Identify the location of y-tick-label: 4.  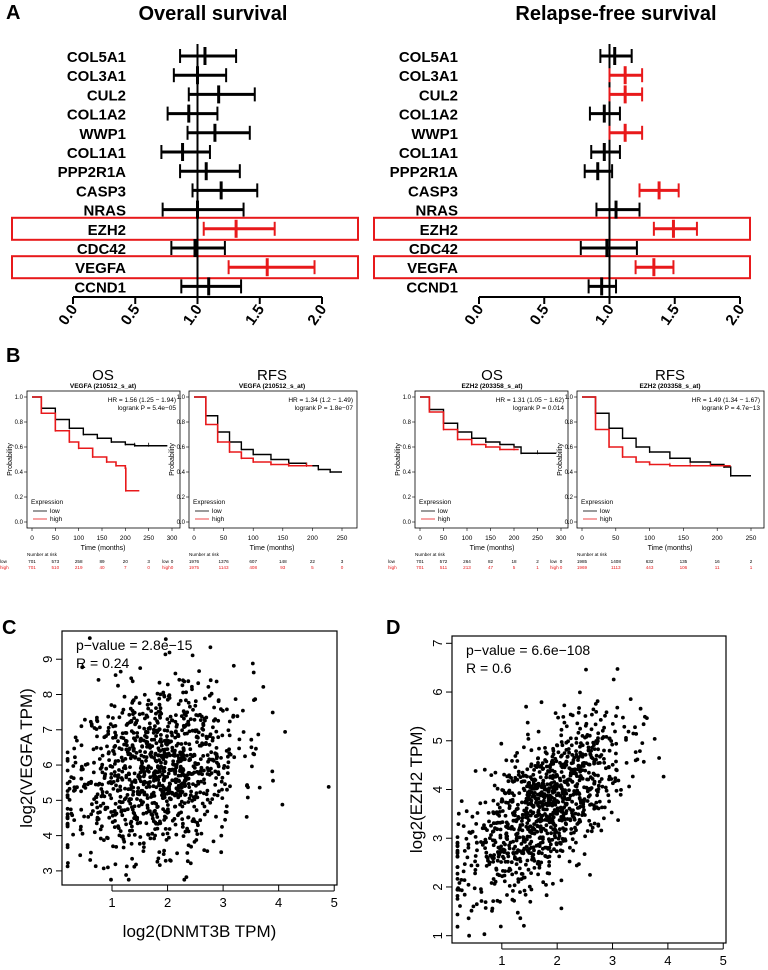
(437, 789).